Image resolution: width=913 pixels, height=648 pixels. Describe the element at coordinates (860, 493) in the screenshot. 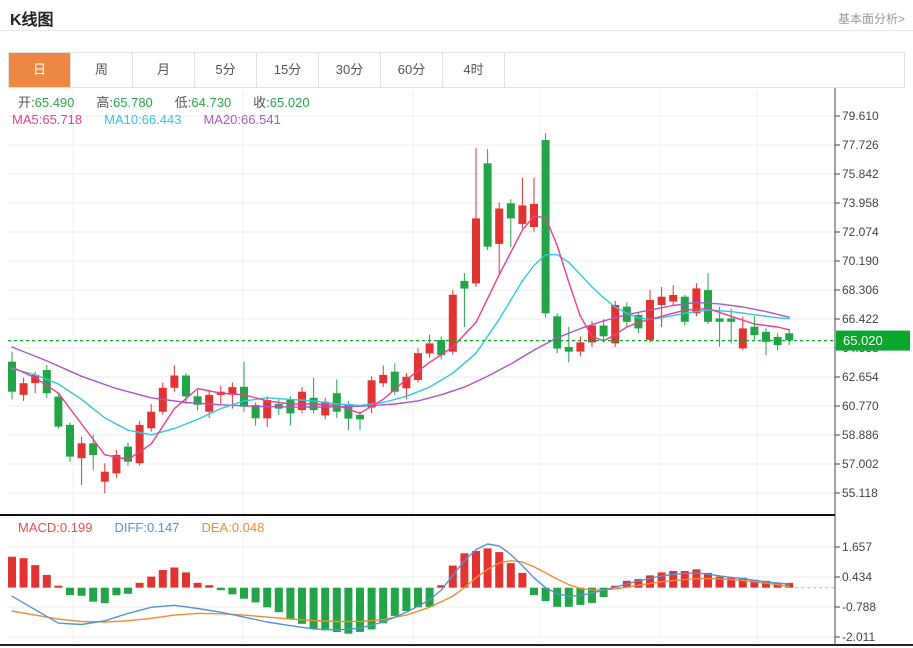

I see `svg-text: 55.118` at that location.